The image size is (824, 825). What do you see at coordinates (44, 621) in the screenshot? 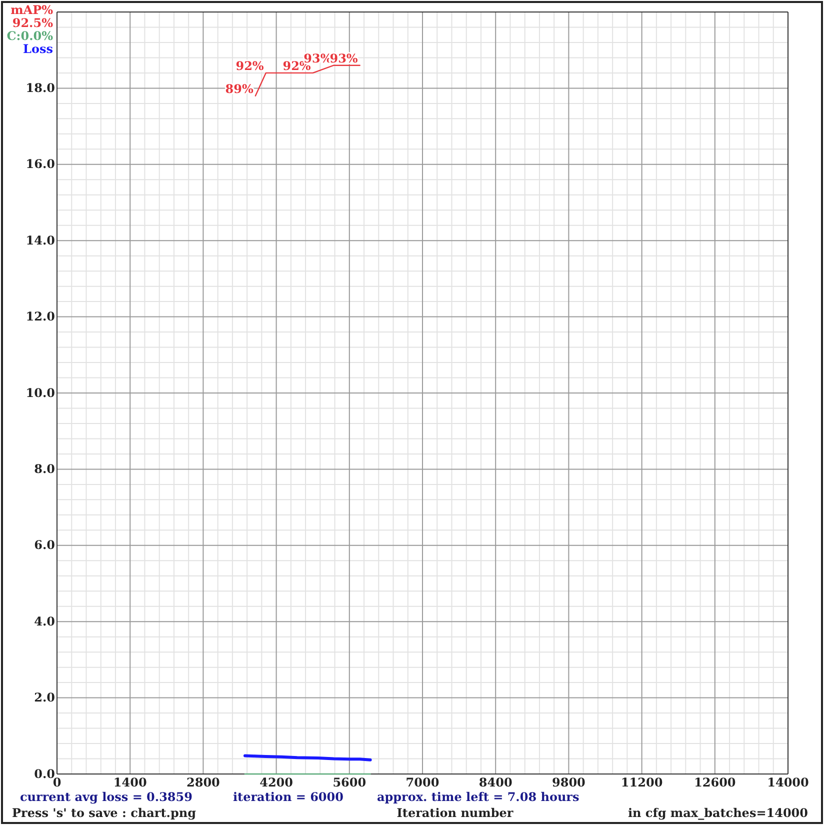
I see `y-tick-label: 4.0` at bounding box center [44, 621].